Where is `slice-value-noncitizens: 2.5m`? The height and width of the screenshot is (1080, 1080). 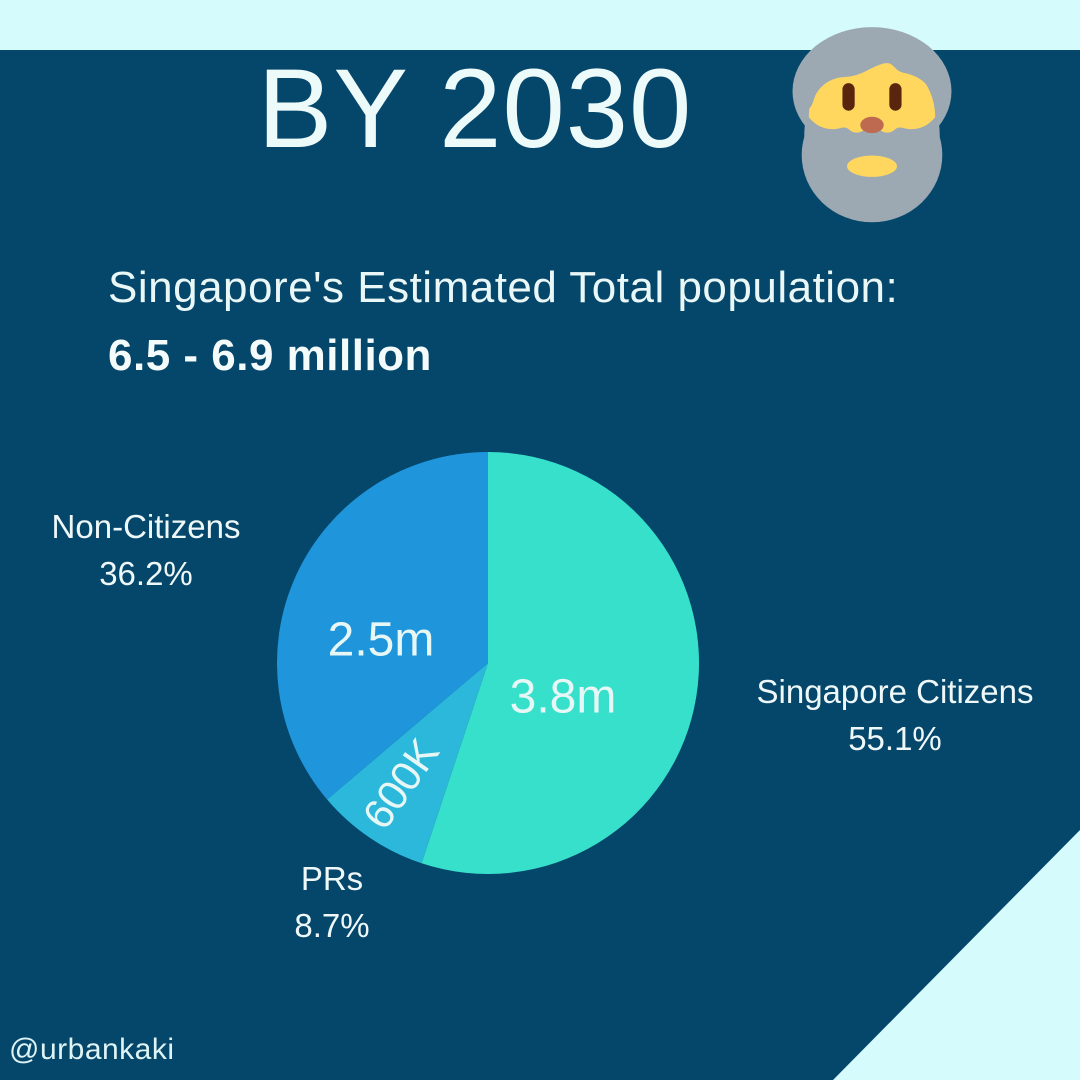 slice-value-noncitizens: 2.5m is located at coordinates (381, 640).